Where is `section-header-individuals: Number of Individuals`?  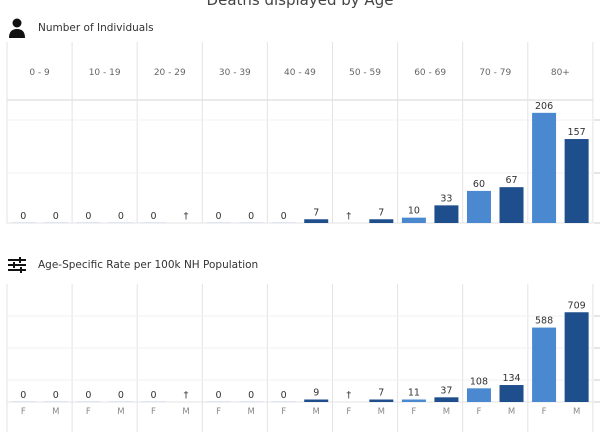 section-header-individuals: Number of Individuals is located at coordinates (81, 28).